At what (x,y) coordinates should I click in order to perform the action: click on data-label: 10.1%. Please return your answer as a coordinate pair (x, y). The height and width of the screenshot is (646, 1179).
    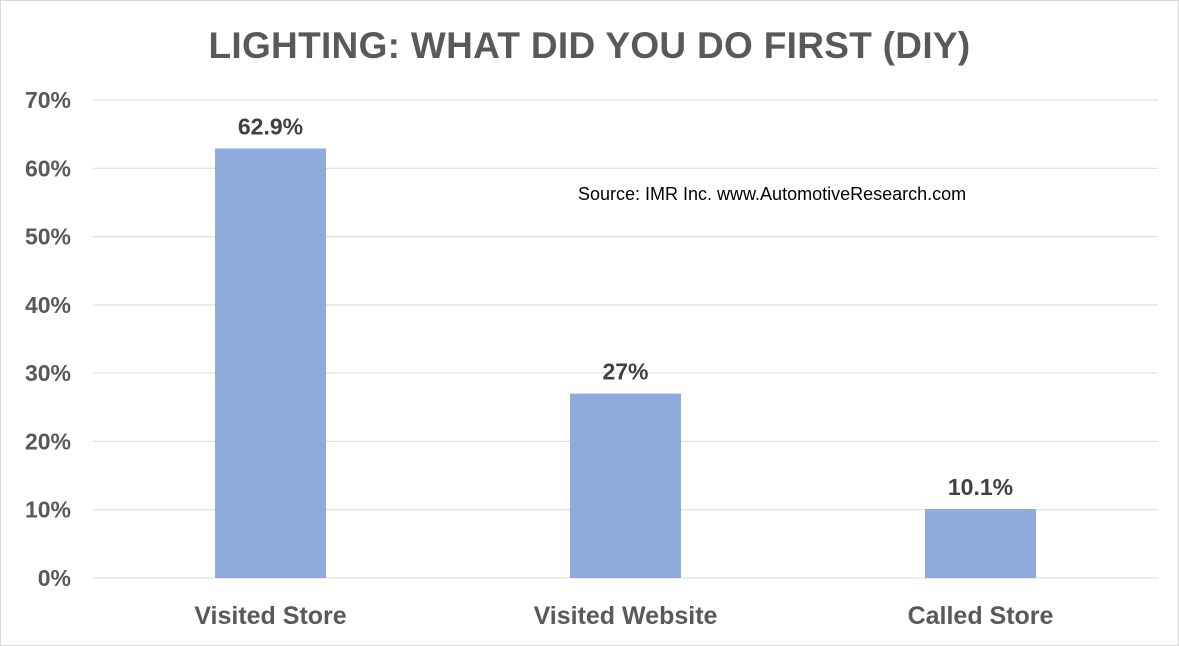
    Looking at the image, I should click on (980, 487).